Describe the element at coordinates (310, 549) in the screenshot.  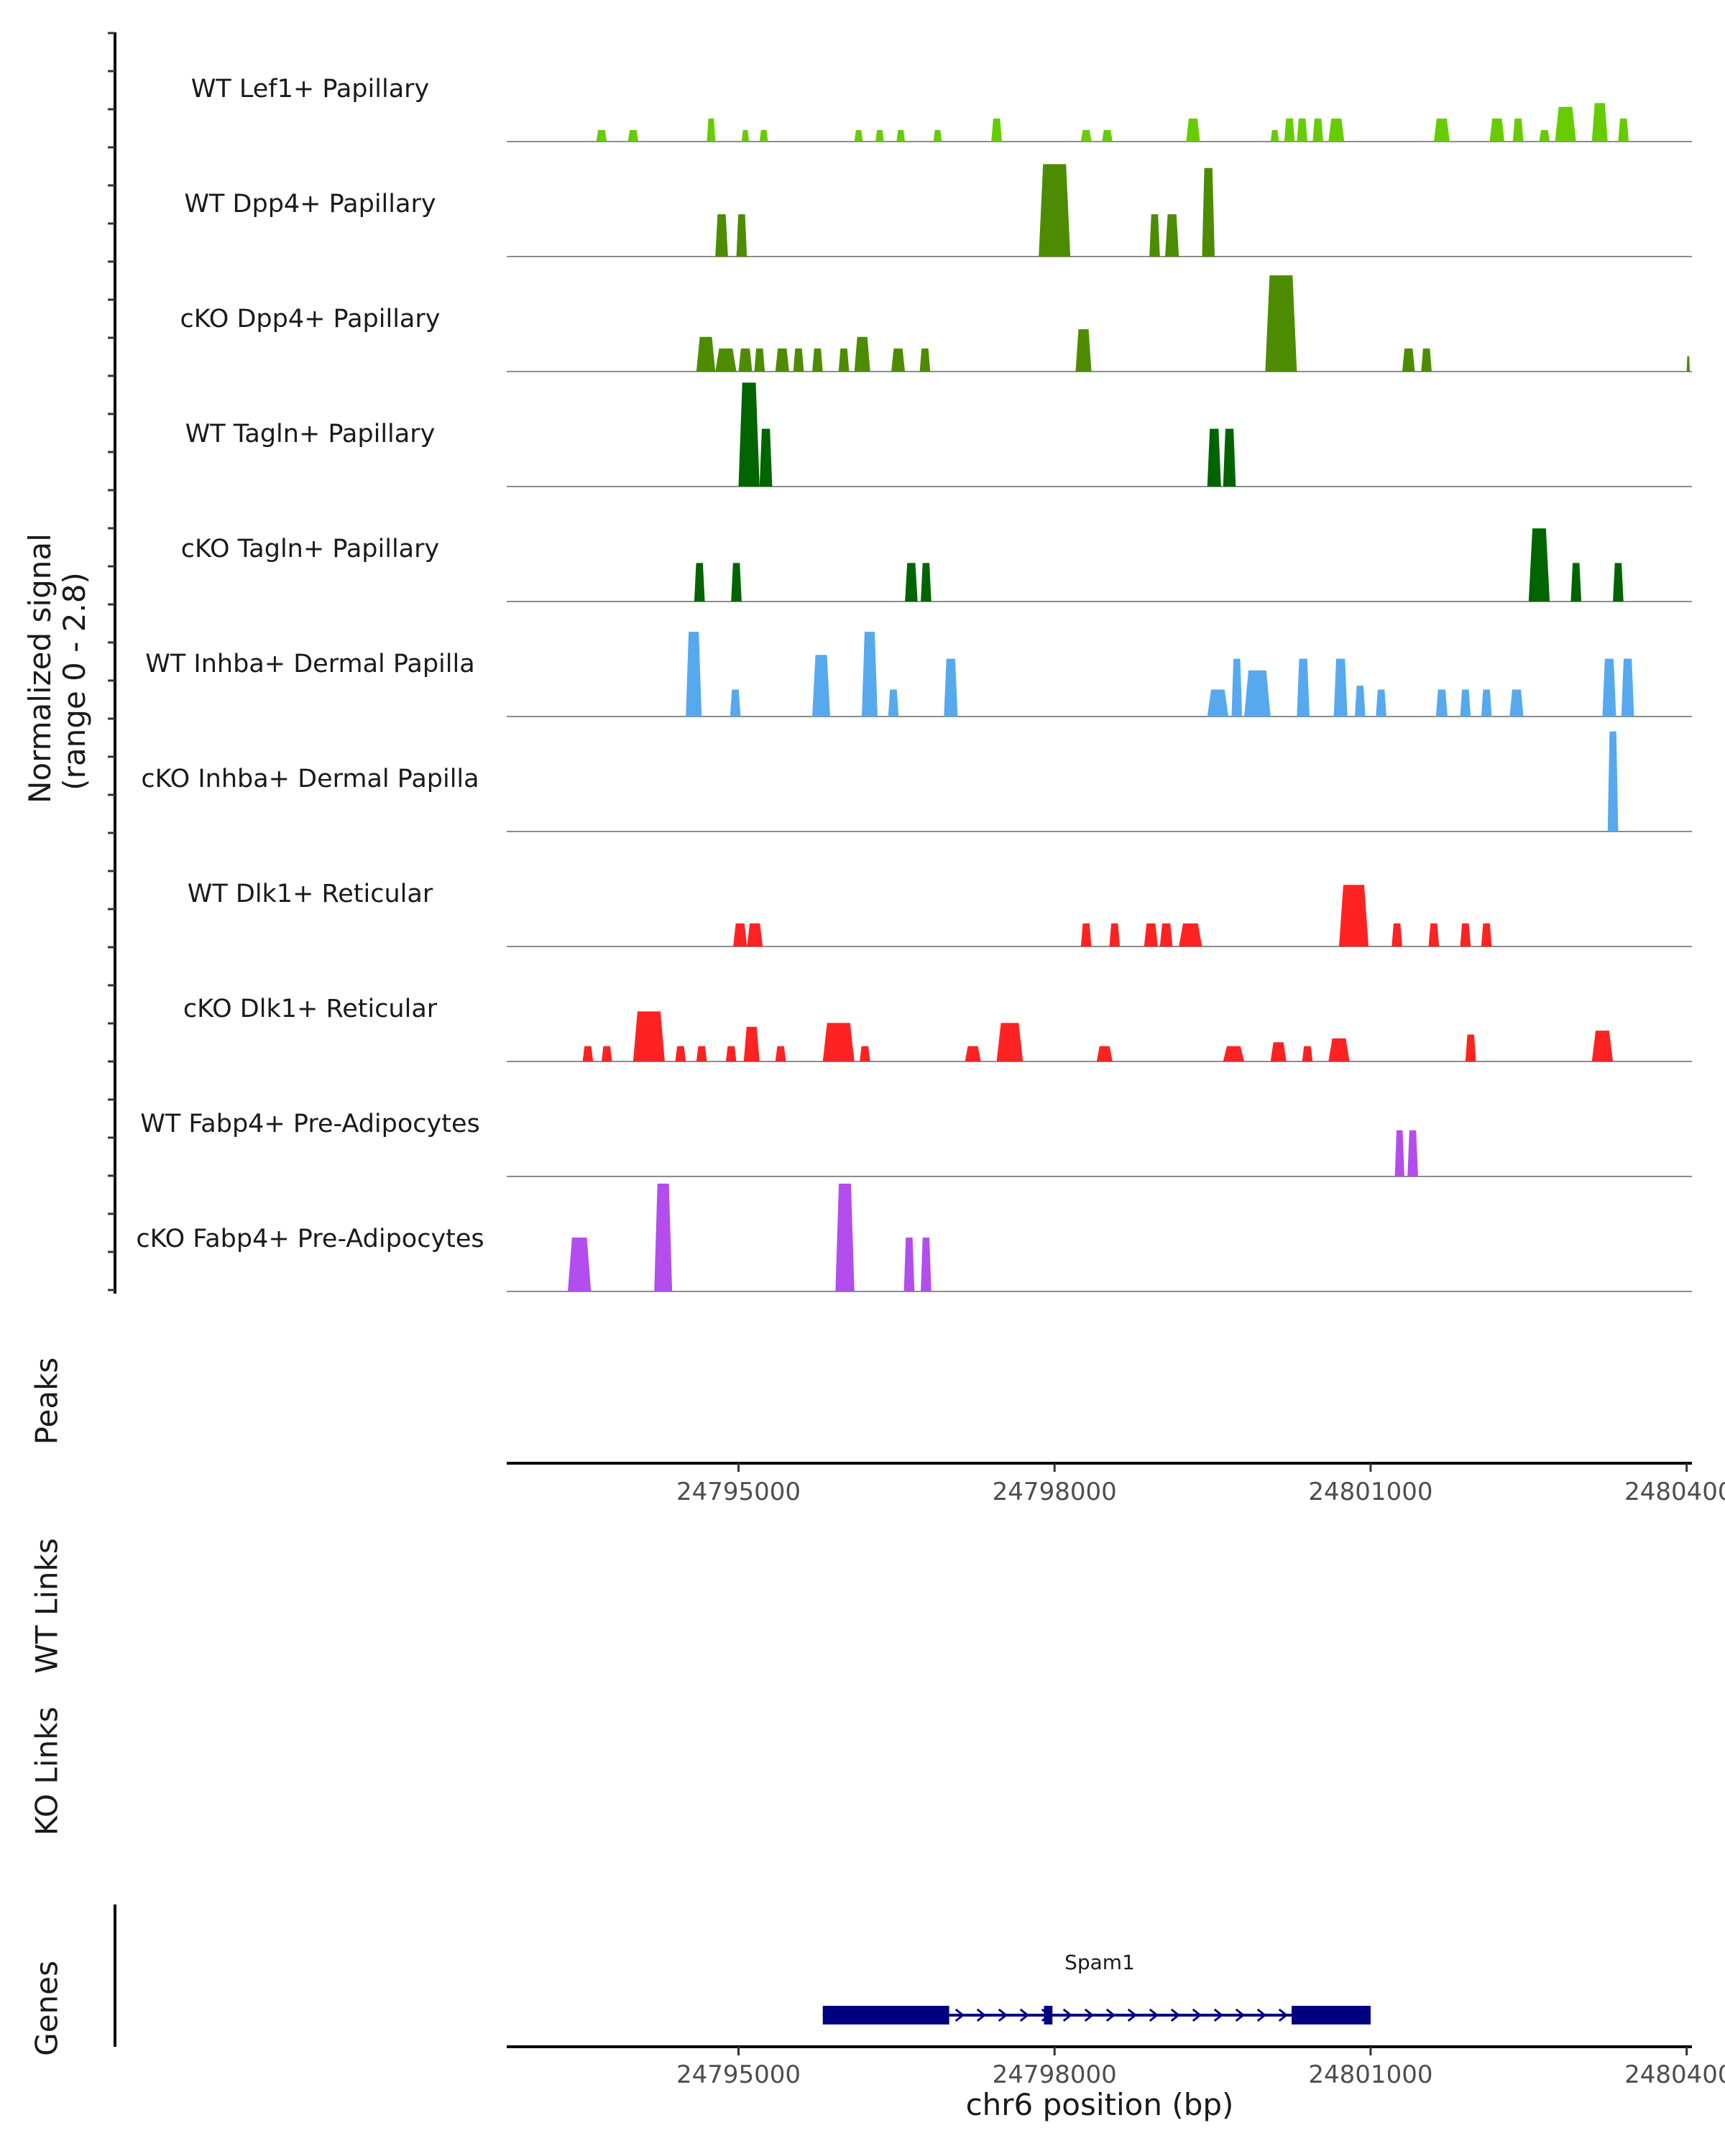
I see `track-label: cKO Tagln+ Papillary` at that location.